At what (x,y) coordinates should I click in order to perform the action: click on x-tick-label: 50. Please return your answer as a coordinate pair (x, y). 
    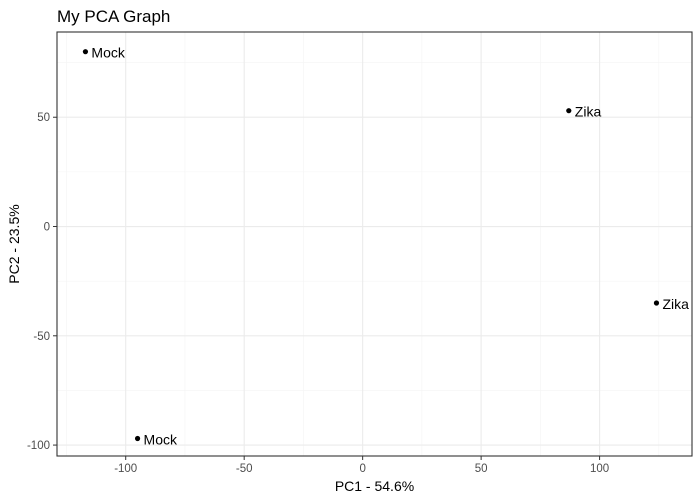
    Looking at the image, I should click on (481, 469).